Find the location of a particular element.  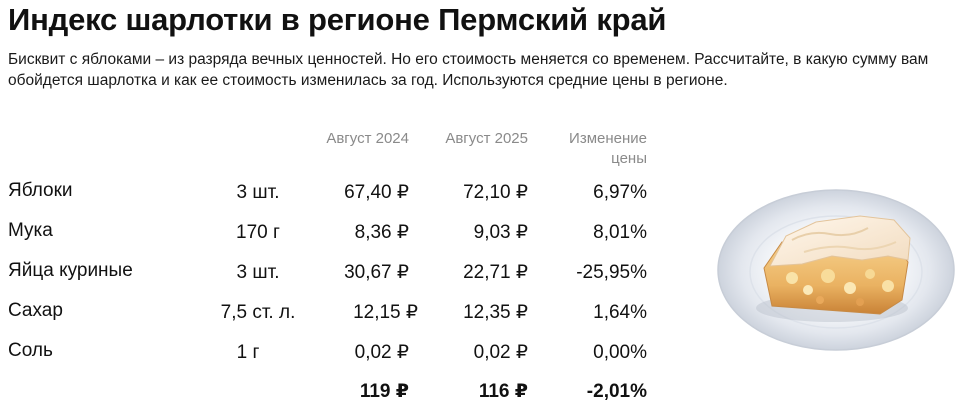

price-aug-2025: 22,71 ₽ is located at coordinates (495, 272).